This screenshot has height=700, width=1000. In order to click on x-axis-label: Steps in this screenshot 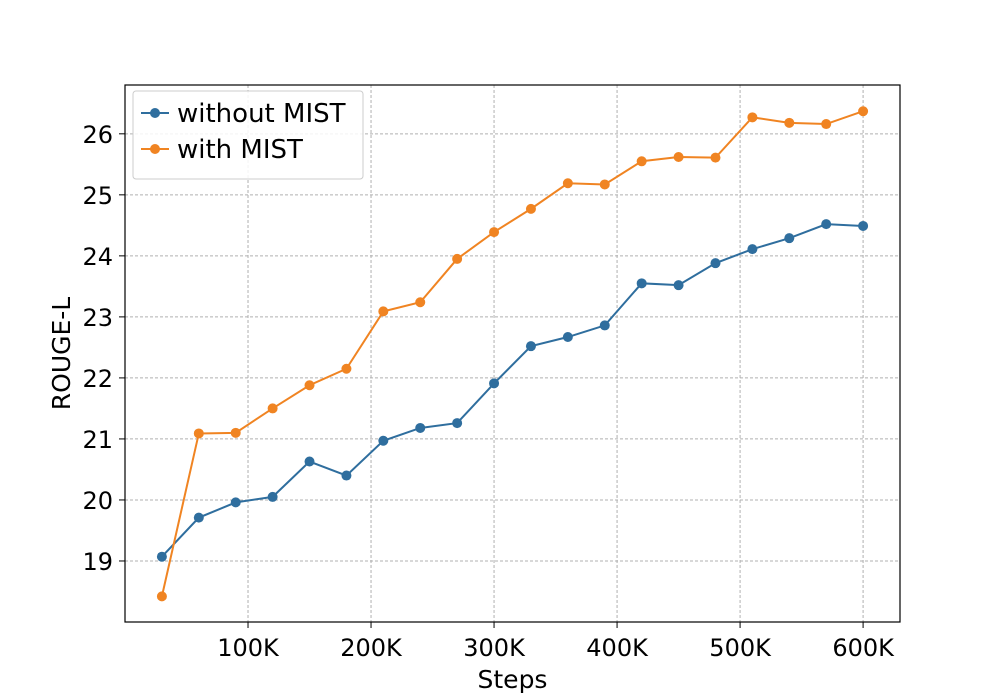, I will do `click(513, 679)`.